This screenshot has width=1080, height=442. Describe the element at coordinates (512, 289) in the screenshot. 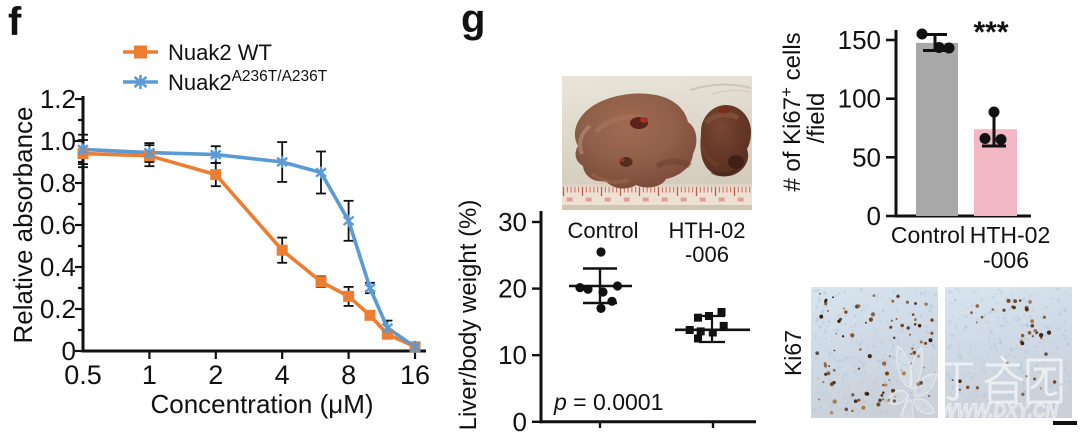

I see `svg-text: 20` at that location.